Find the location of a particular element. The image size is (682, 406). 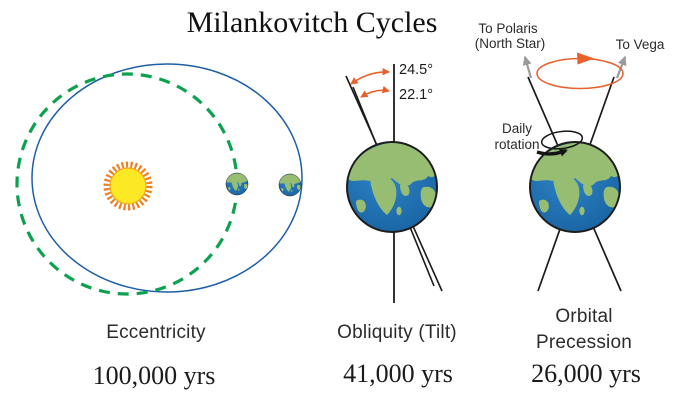

sun-graphic is located at coordinates (128, 186).